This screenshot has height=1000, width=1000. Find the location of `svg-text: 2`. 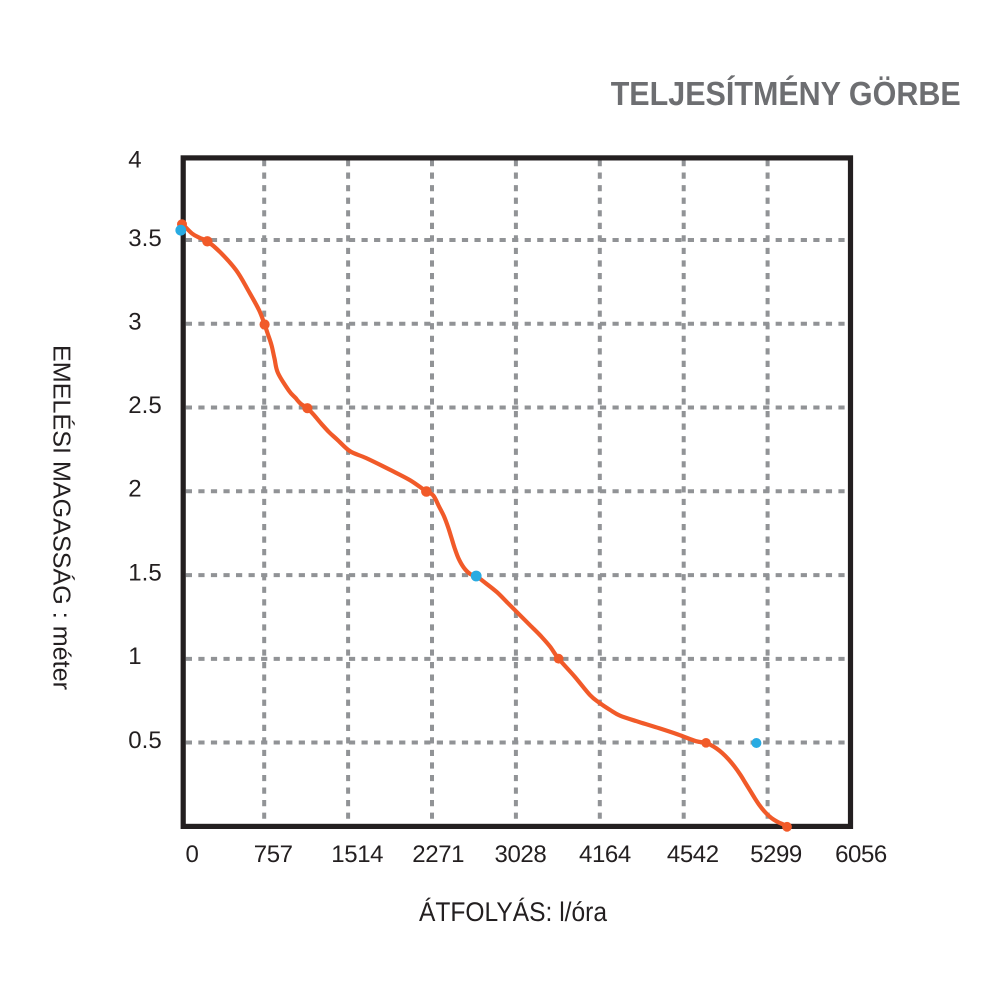

svg-text: 2 is located at coordinates (134, 489).